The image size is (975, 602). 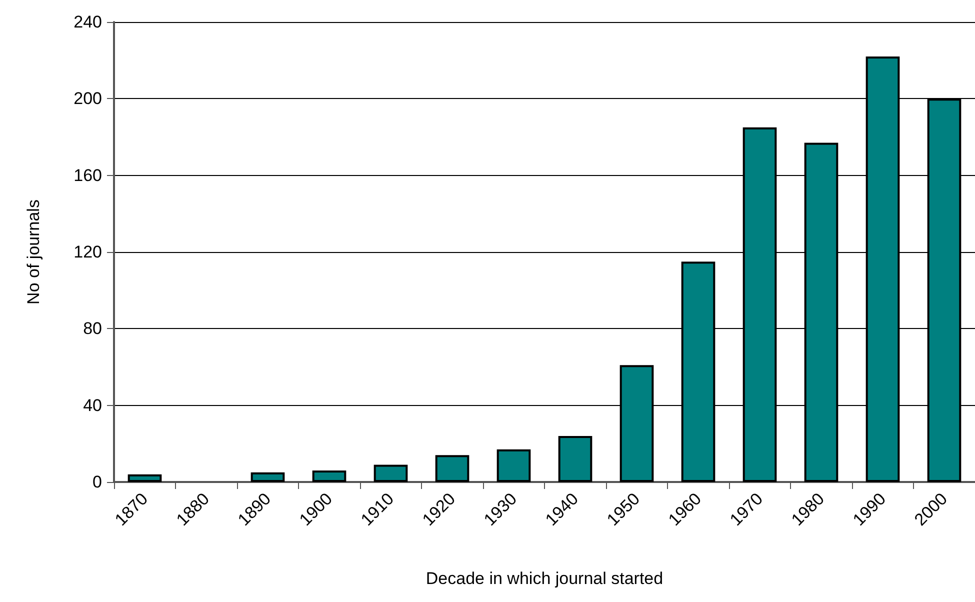 What do you see at coordinates (97, 482) in the screenshot?
I see `y-tick-label: 0` at bounding box center [97, 482].